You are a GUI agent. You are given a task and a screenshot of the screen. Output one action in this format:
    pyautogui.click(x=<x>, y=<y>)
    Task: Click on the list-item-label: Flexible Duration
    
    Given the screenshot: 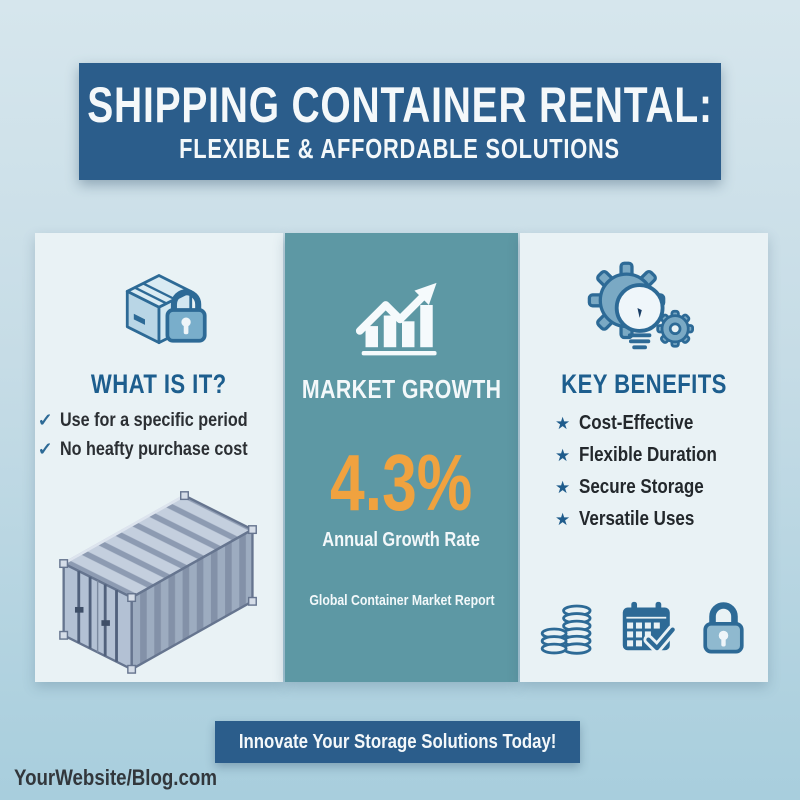 What is the action you would take?
    pyautogui.click(x=660, y=455)
    